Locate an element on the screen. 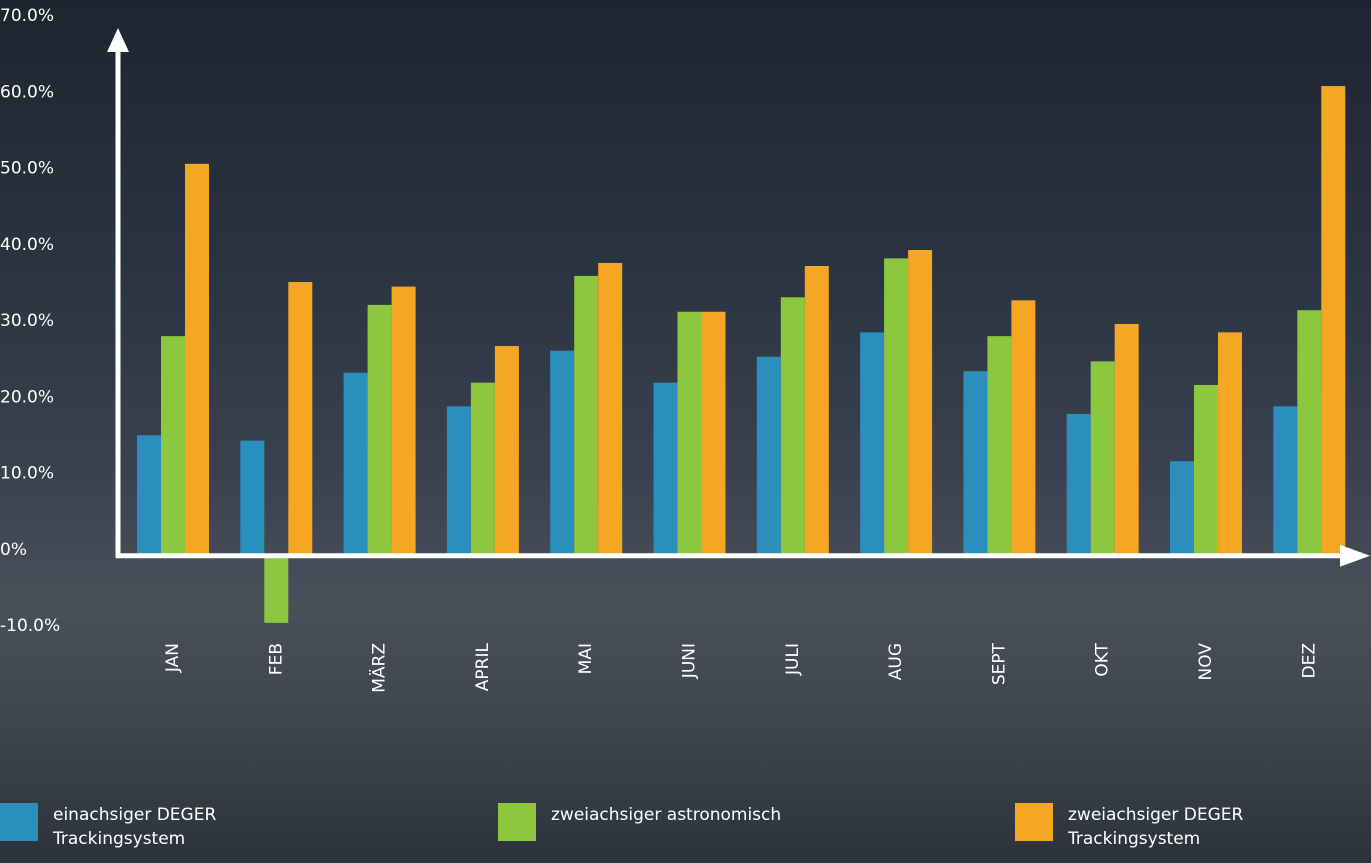 The image size is (1371, 863). y-tick-label: 10.0% is located at coordinates (27, 474).